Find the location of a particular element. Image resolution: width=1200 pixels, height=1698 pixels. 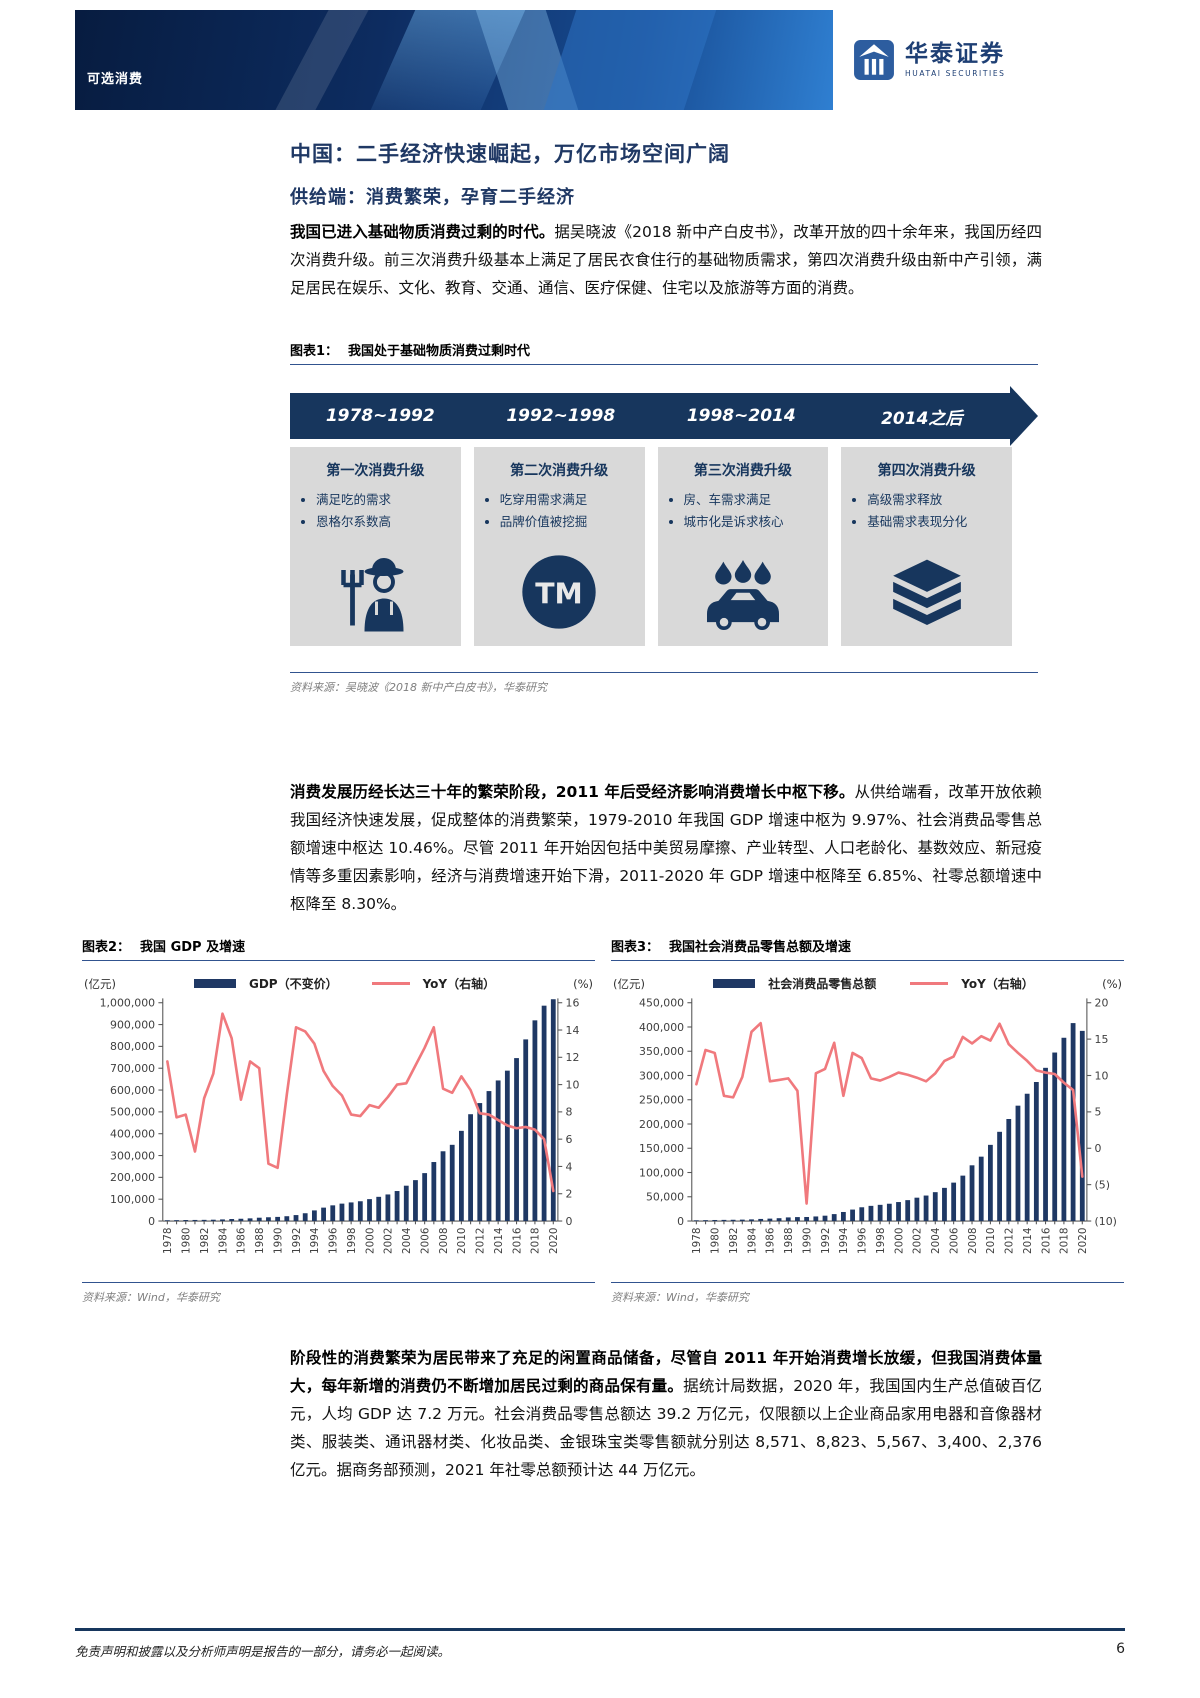

right-tick-label: 8 is located at coordinates (569, 1112).